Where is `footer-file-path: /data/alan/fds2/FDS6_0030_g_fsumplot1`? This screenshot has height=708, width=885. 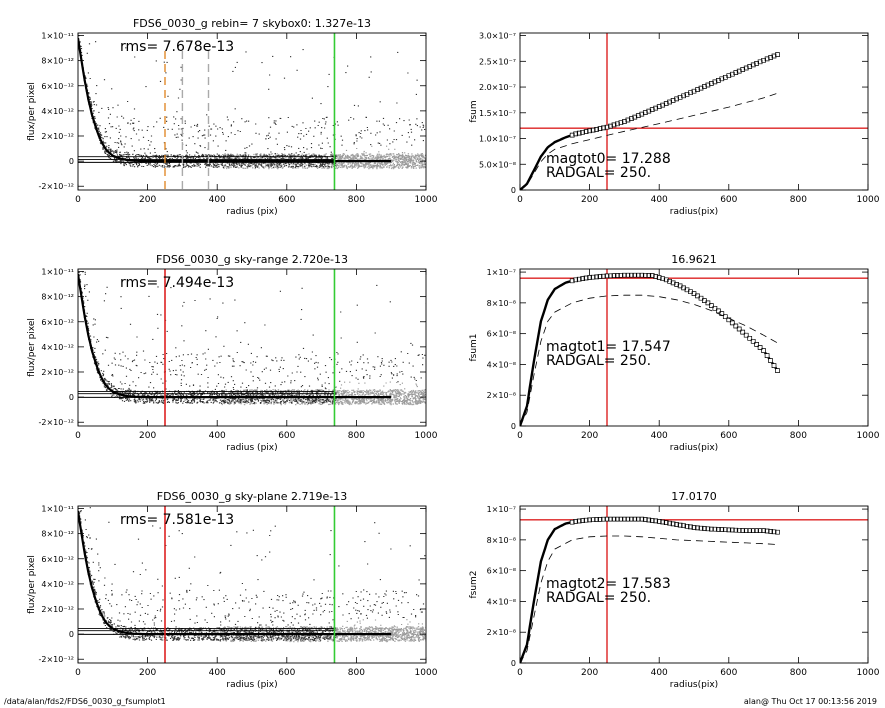 footer-file-path: /data/alan/fds2/FDS6_0030_g_fsumplot1 is located at coordinates (85, 701).